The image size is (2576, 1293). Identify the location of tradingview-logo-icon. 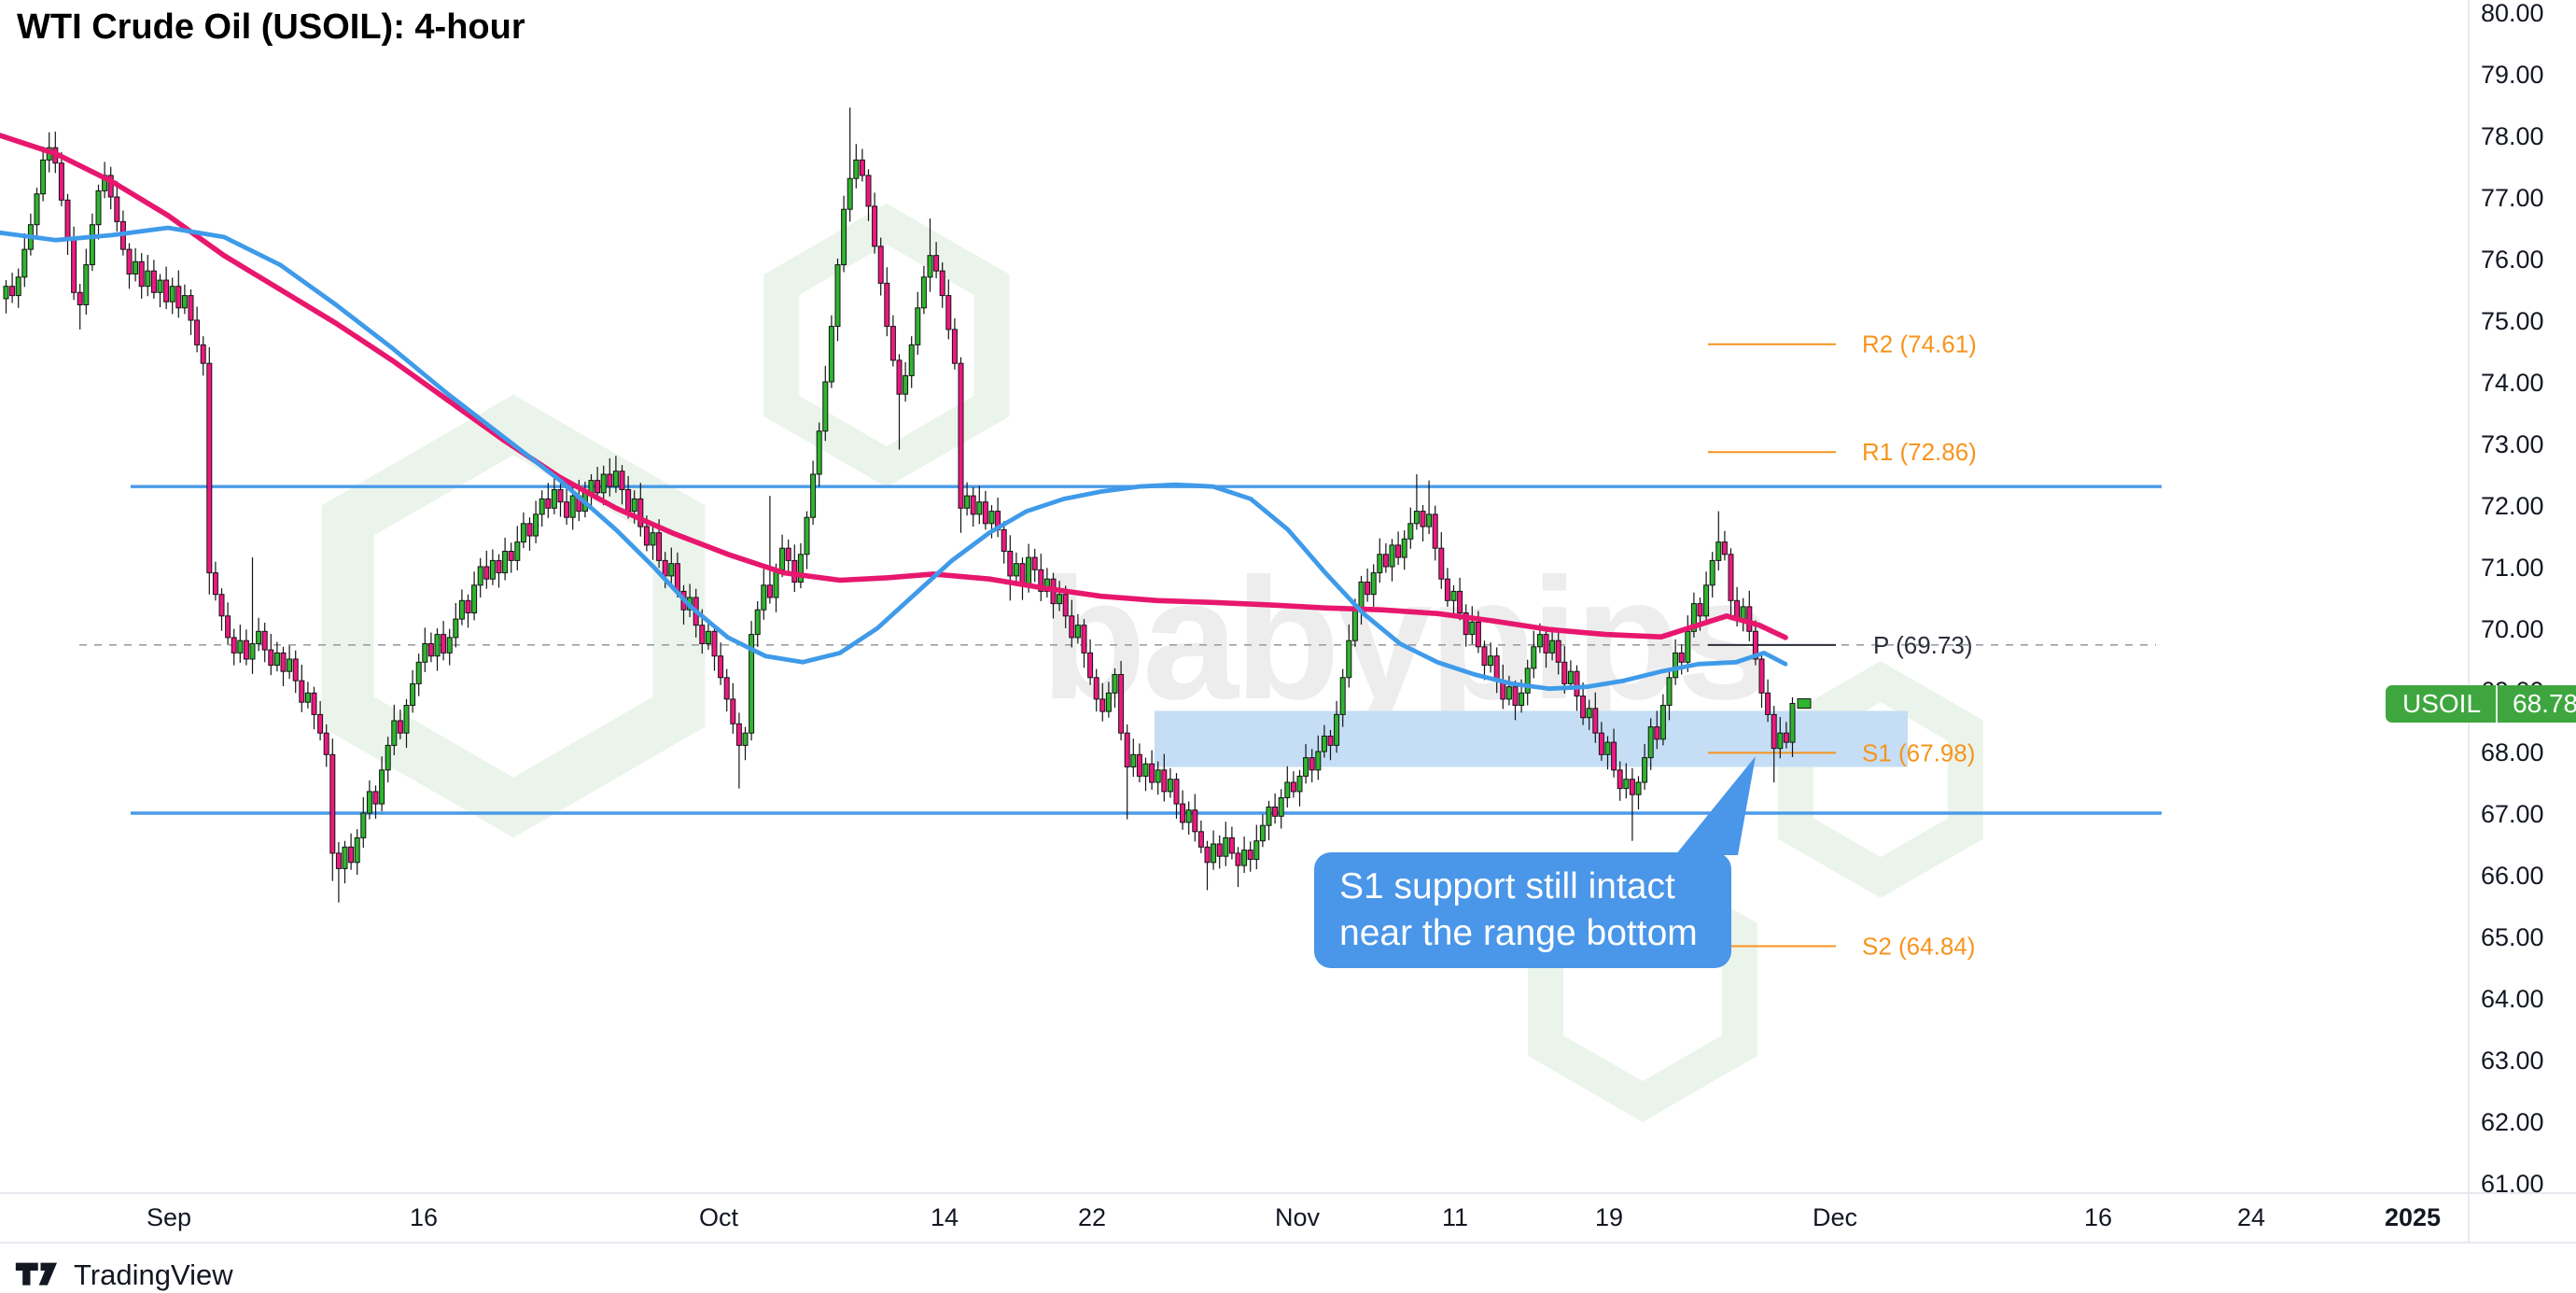
(36, 1274).